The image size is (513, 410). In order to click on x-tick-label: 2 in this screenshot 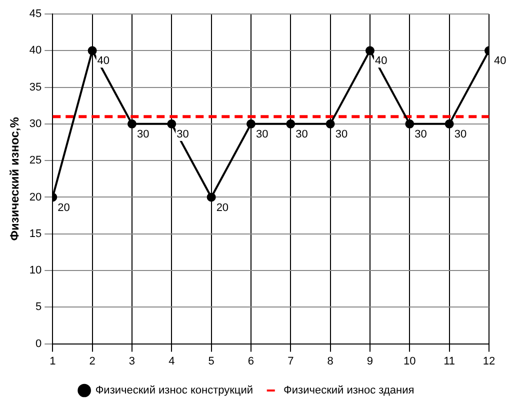, I will do `click(92, 361)`.